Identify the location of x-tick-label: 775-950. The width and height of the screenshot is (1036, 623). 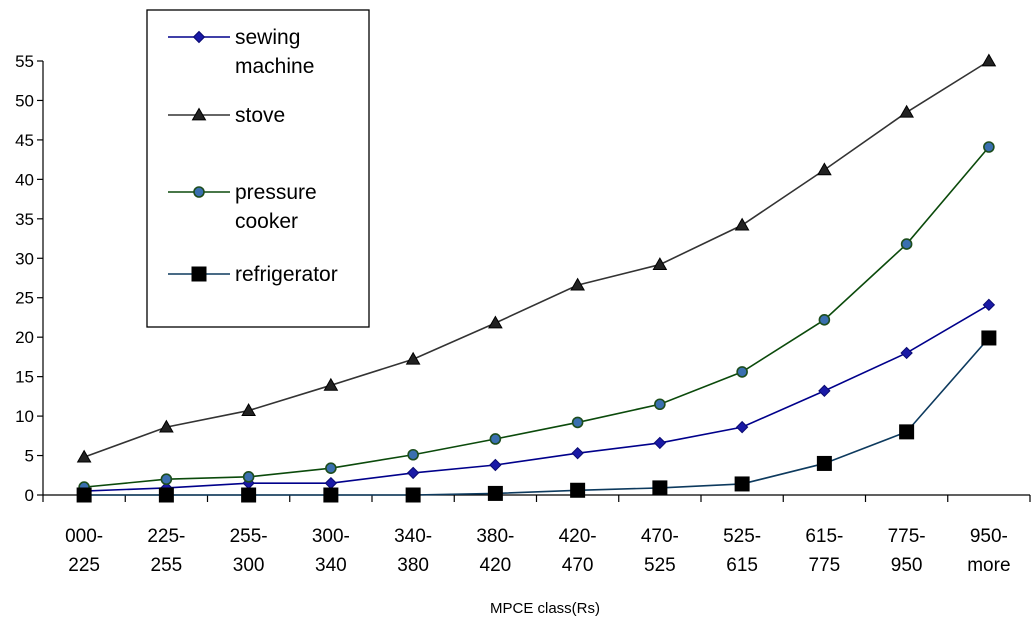
(907, 551).